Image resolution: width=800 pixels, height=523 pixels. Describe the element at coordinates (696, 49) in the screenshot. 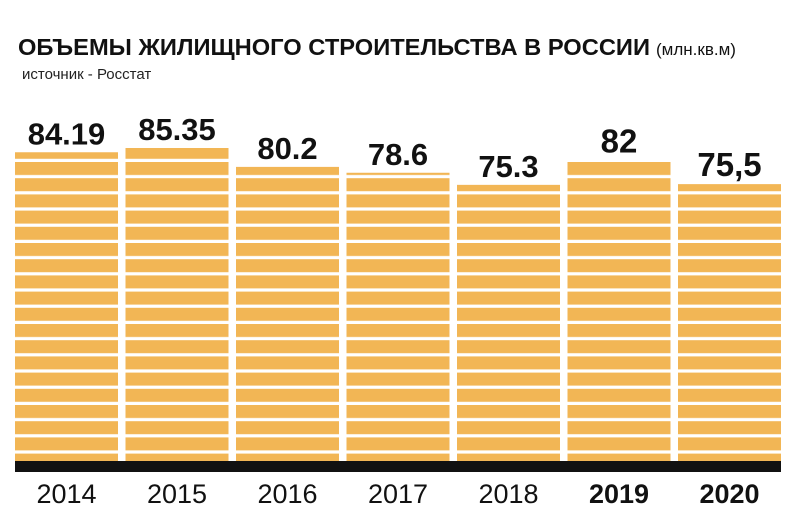

I see `title-unit: (млн.кв.м)` at that location.